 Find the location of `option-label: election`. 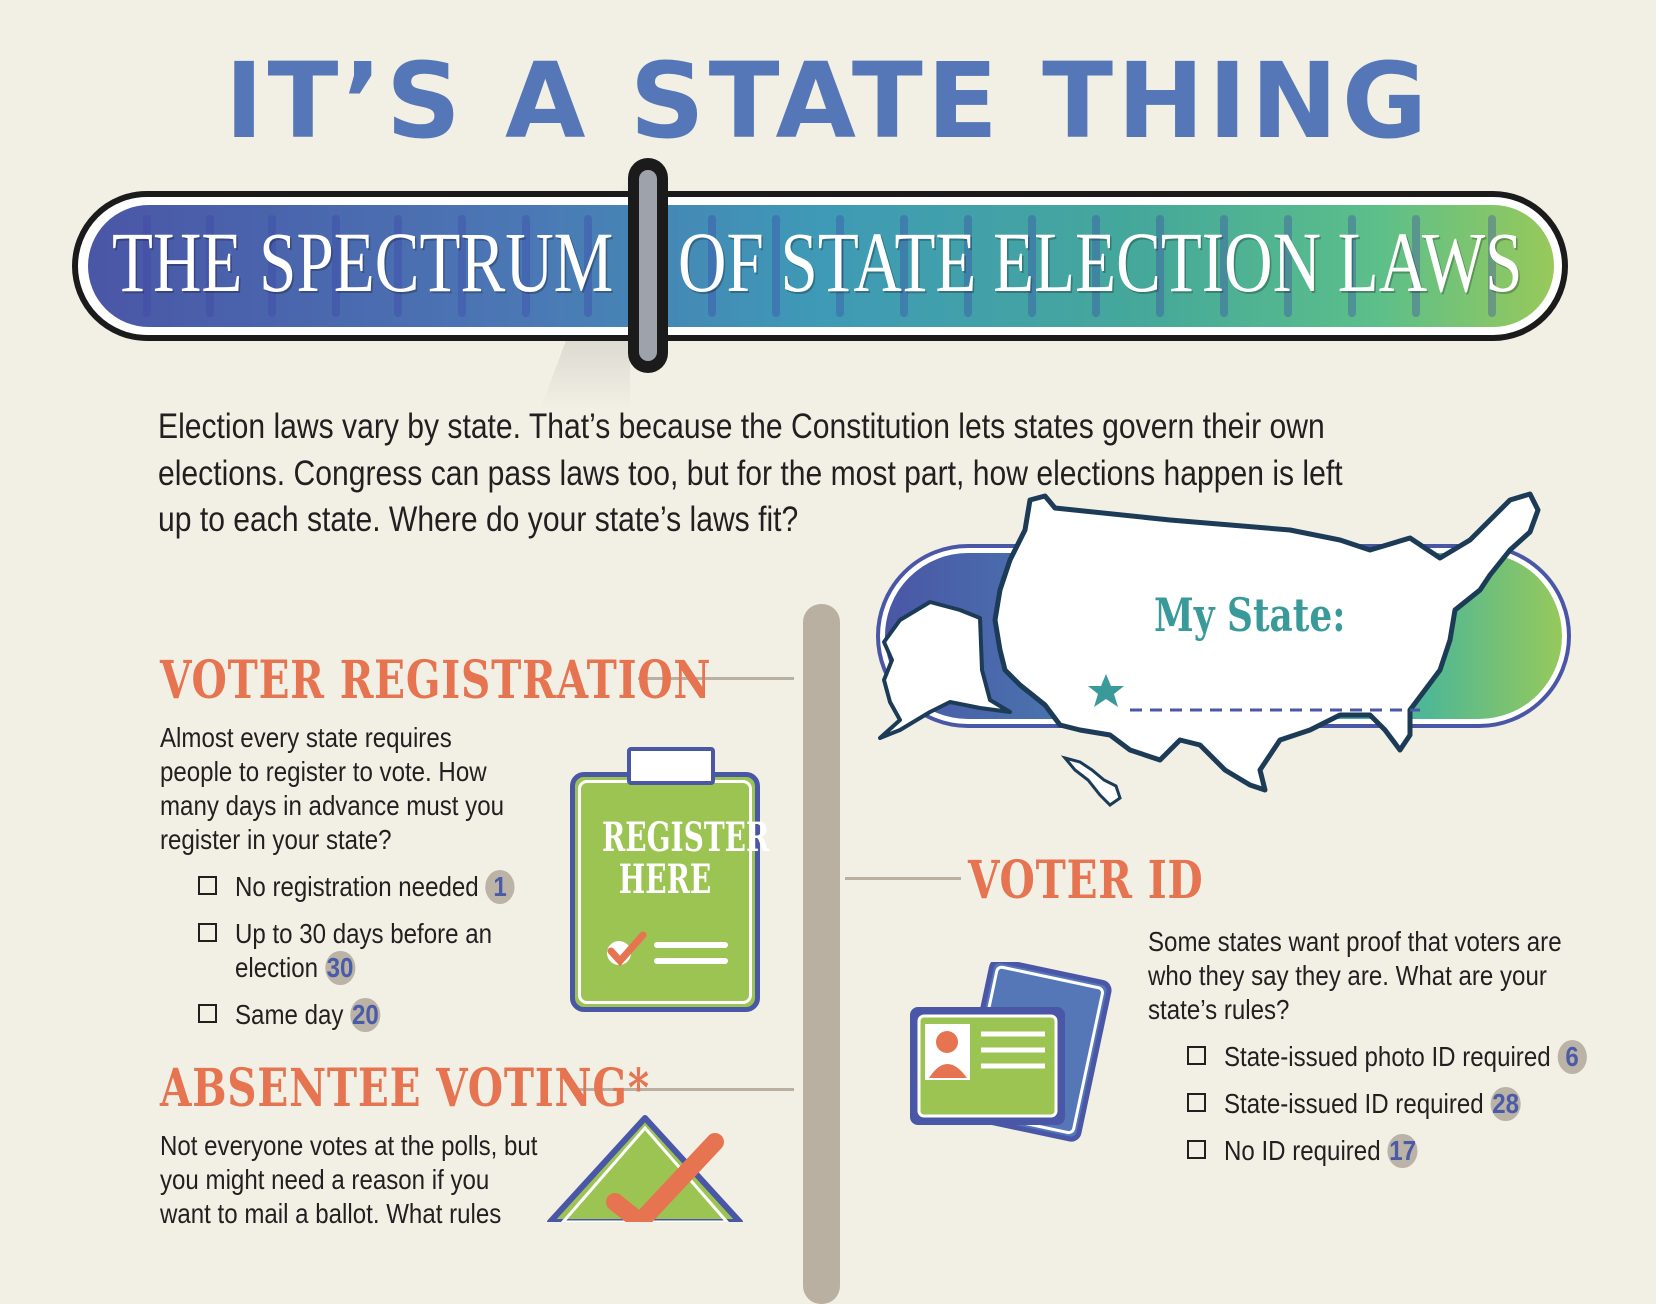

option-label: election is located at coordinates (277, 967).